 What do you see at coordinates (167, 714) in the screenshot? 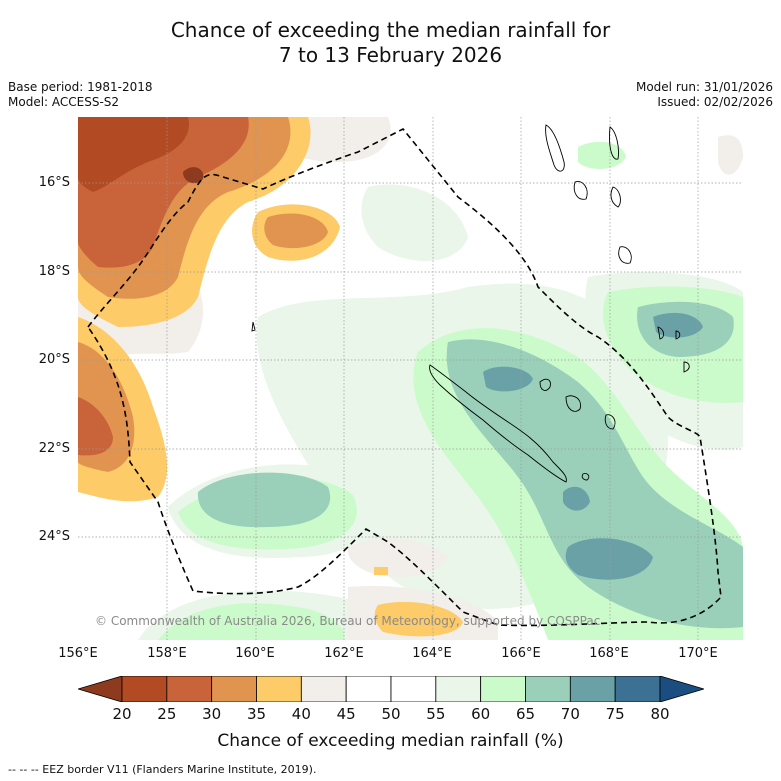
I see `colorbar-tick-25: 25` at bounding box center [167, 714].